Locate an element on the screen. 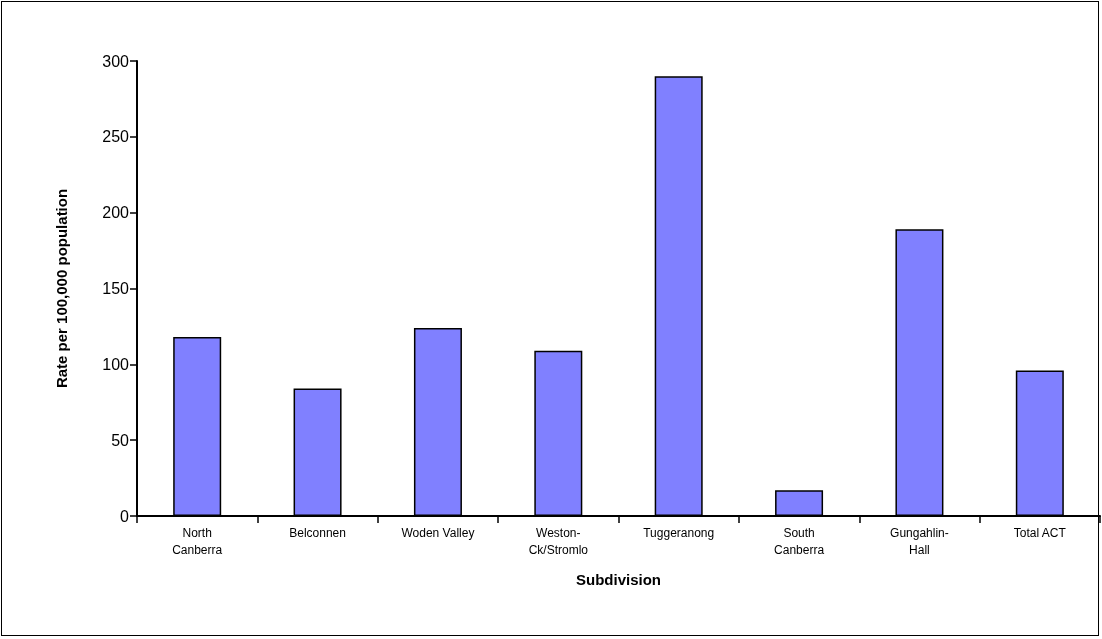 The height and width of the screenshot is (639, 1102). y-tick-label: 100 is located at coordinates (116, 364).